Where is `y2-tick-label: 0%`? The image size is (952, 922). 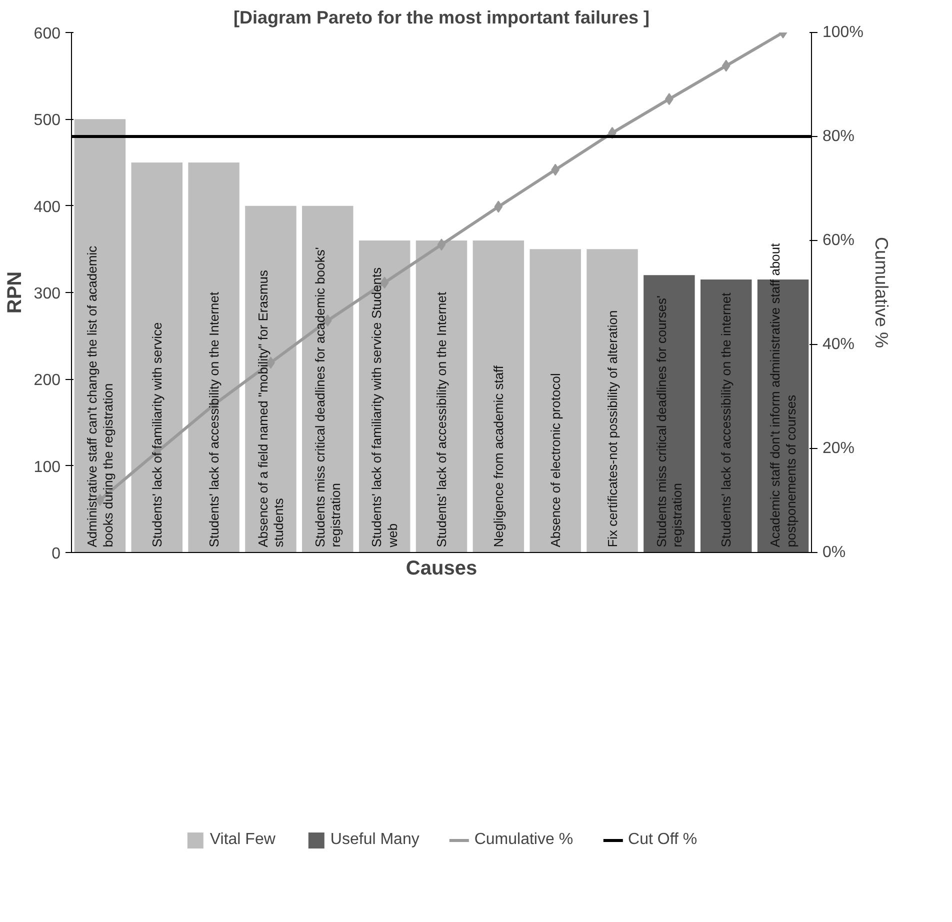
y2-tick-label: 0% is located at coordinates (834, 552).